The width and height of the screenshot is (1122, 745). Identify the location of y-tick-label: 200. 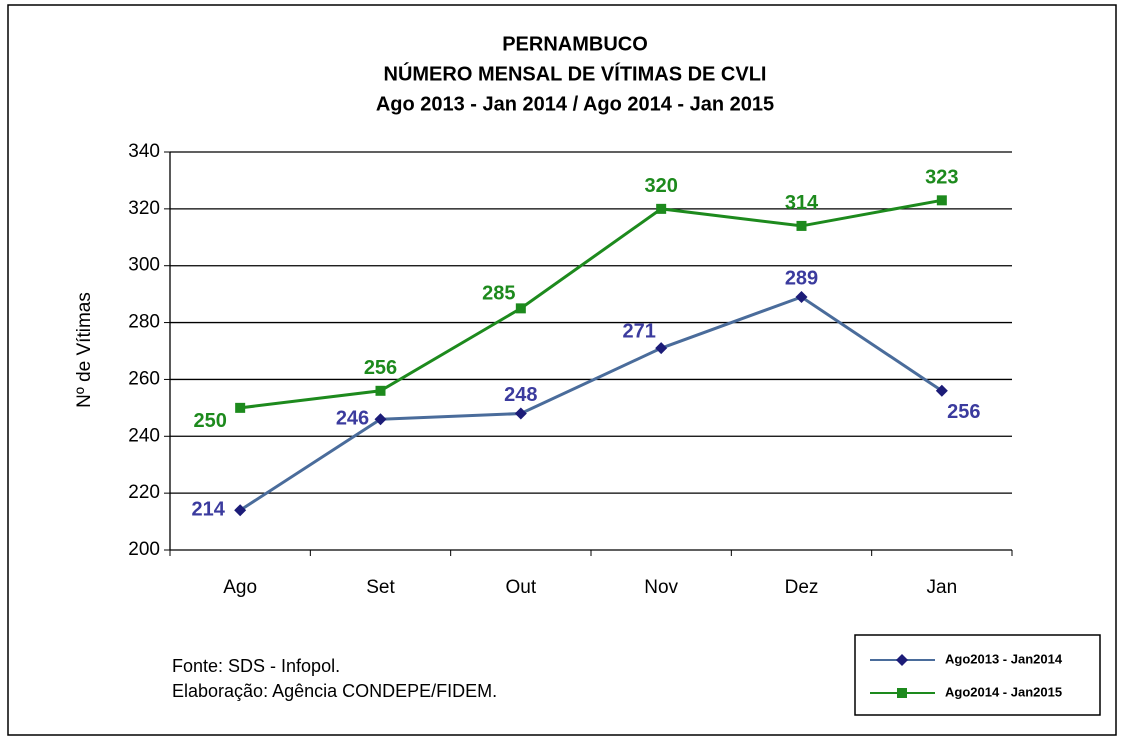
(144, 549).